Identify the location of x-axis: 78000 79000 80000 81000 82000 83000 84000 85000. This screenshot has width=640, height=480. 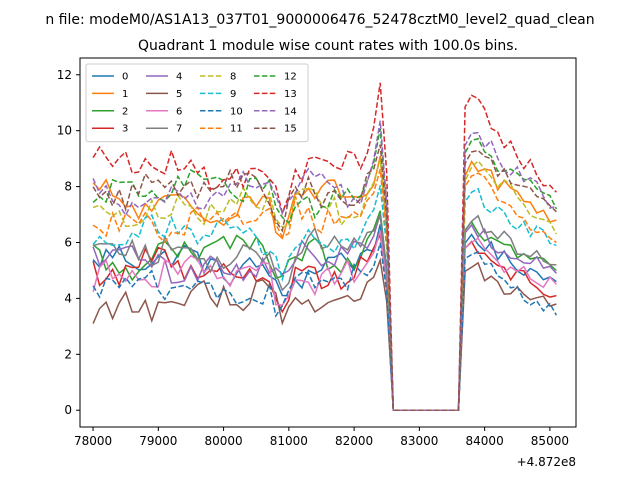
(321, 437).